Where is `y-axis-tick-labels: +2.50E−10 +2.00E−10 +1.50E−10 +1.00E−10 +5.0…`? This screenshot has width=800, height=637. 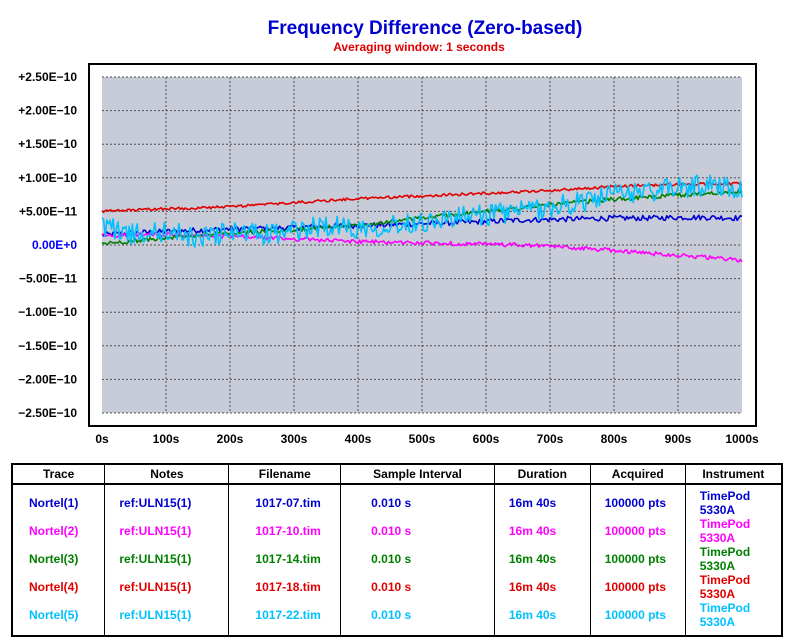
y-axis-tick-labels: +2.50E−10 +2.00E−10 +1.50E−10 +1.00E−10 +5.0… is located at coordinates (47, 245).